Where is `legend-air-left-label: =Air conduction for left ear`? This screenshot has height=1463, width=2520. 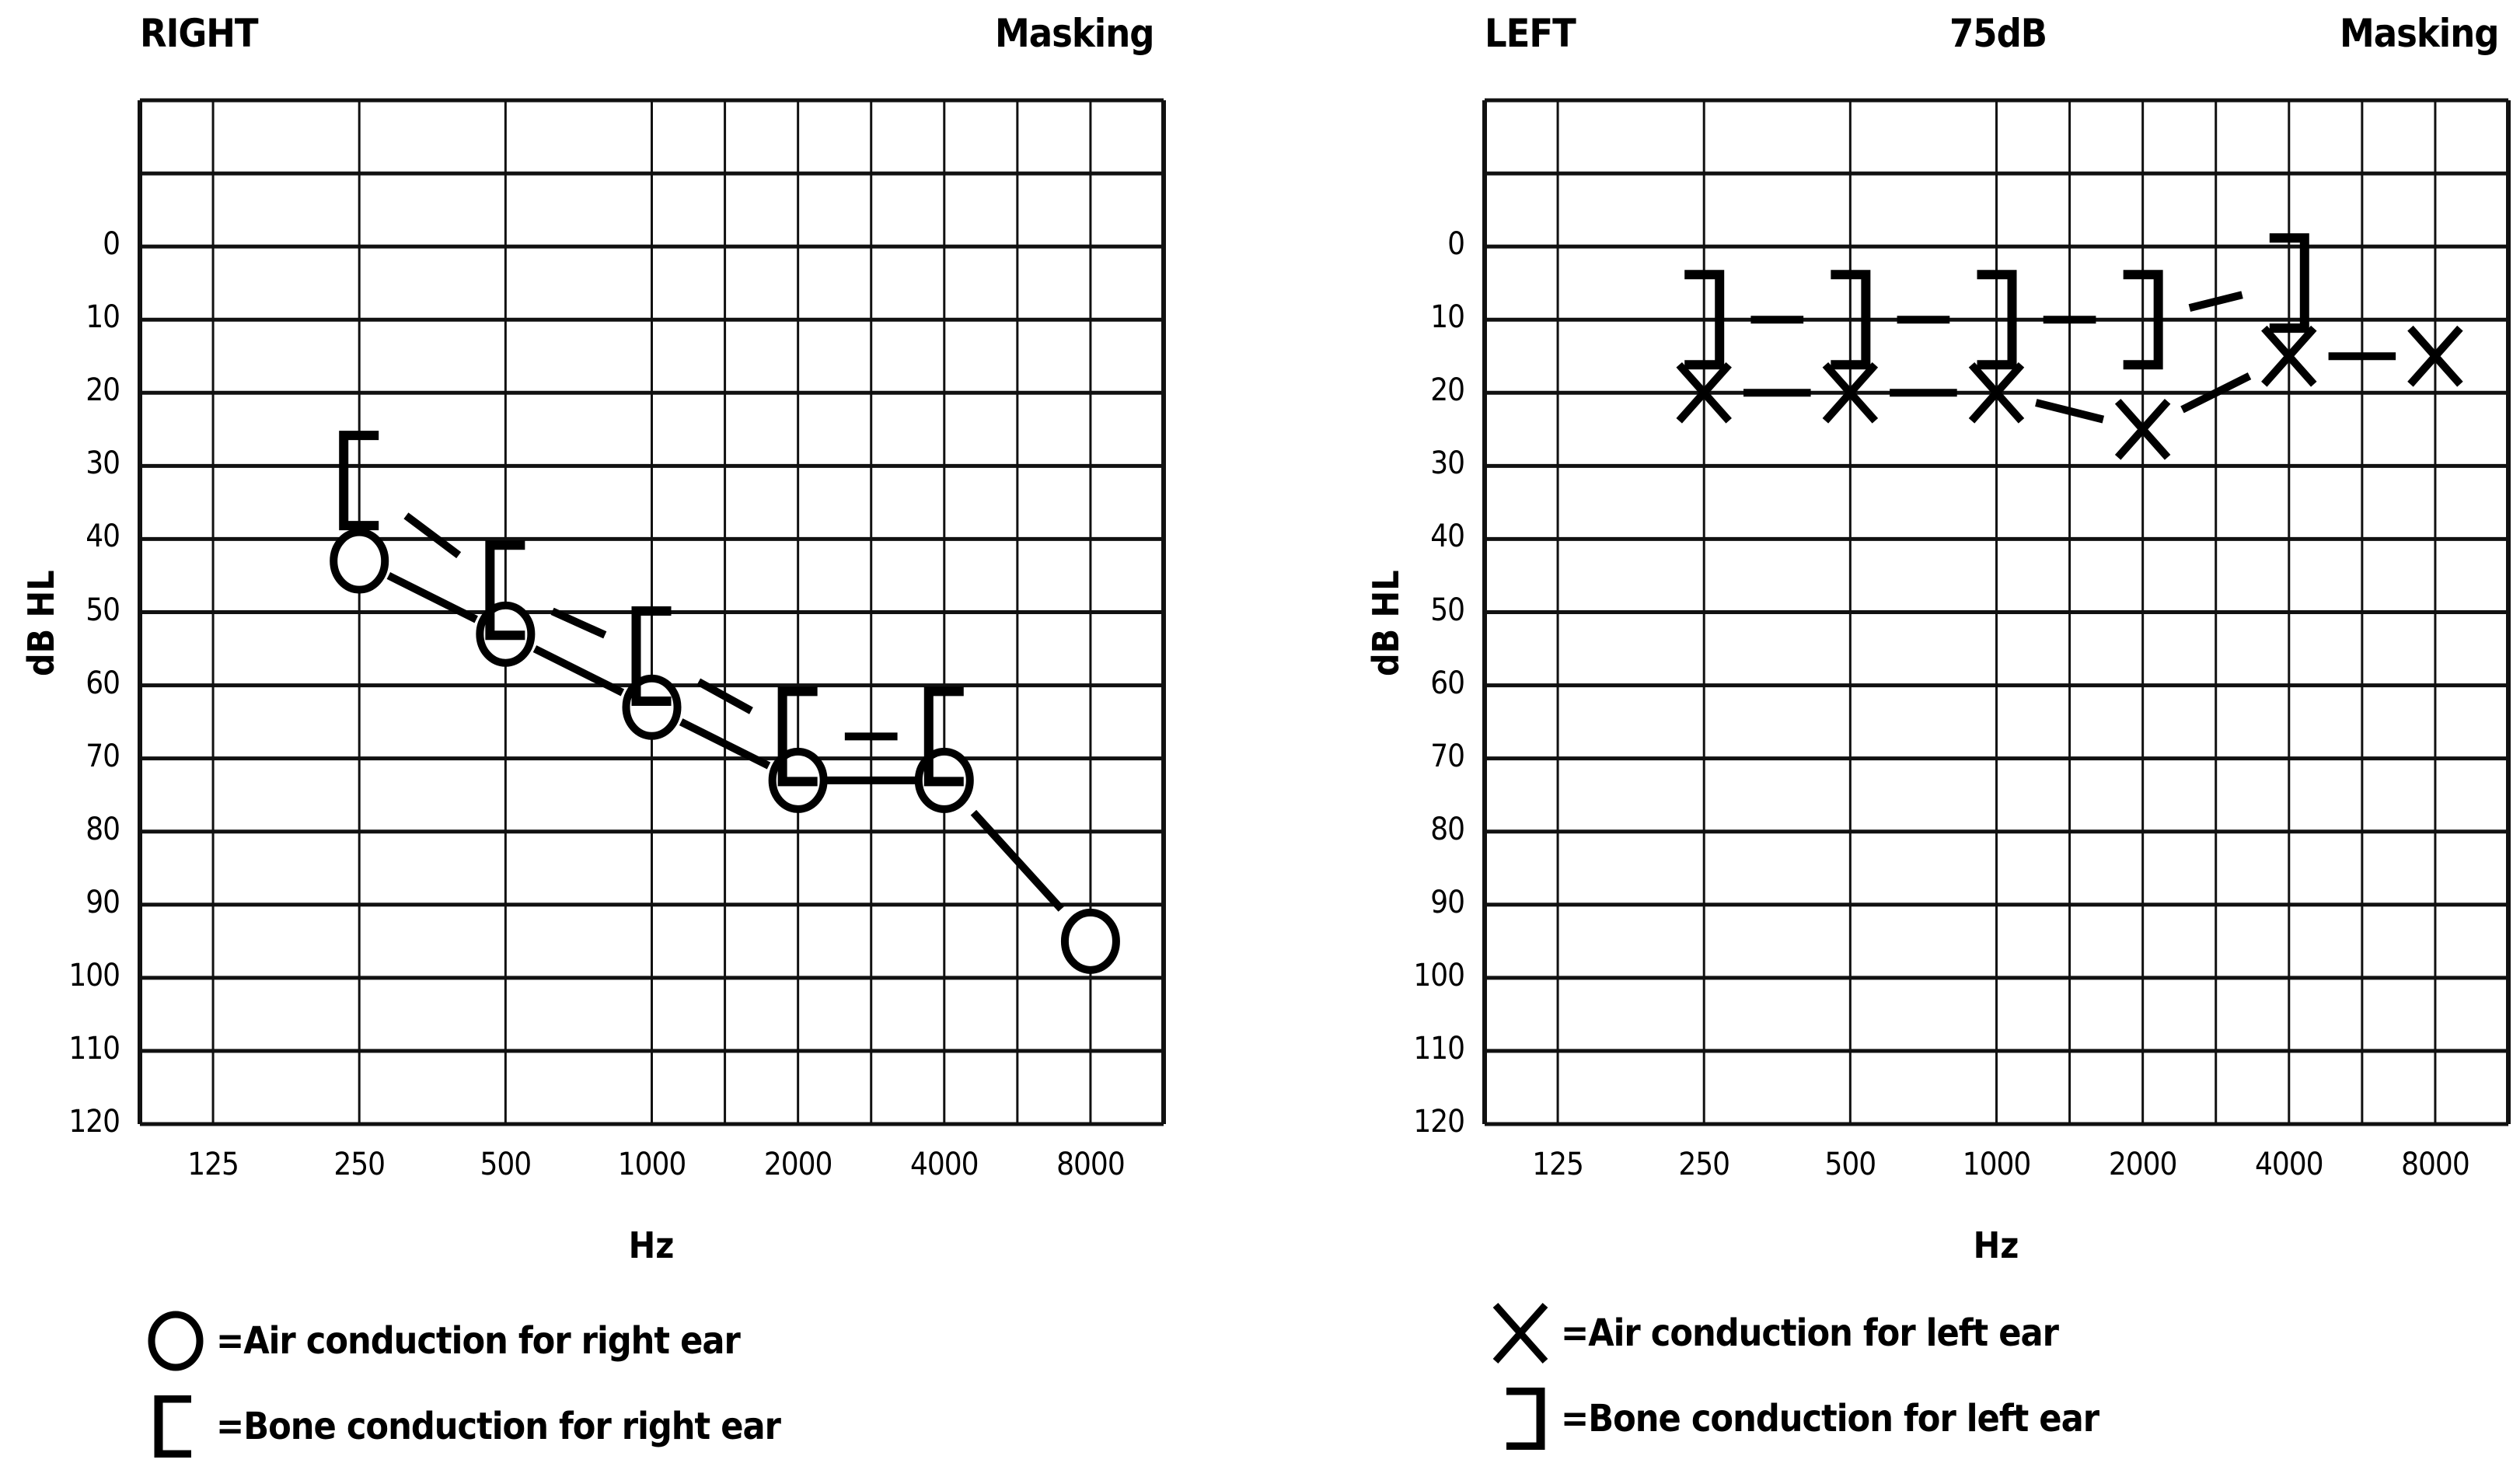
legend-air-left-label: =Air conduction for left ear is located at coordinates (1810, 1333).